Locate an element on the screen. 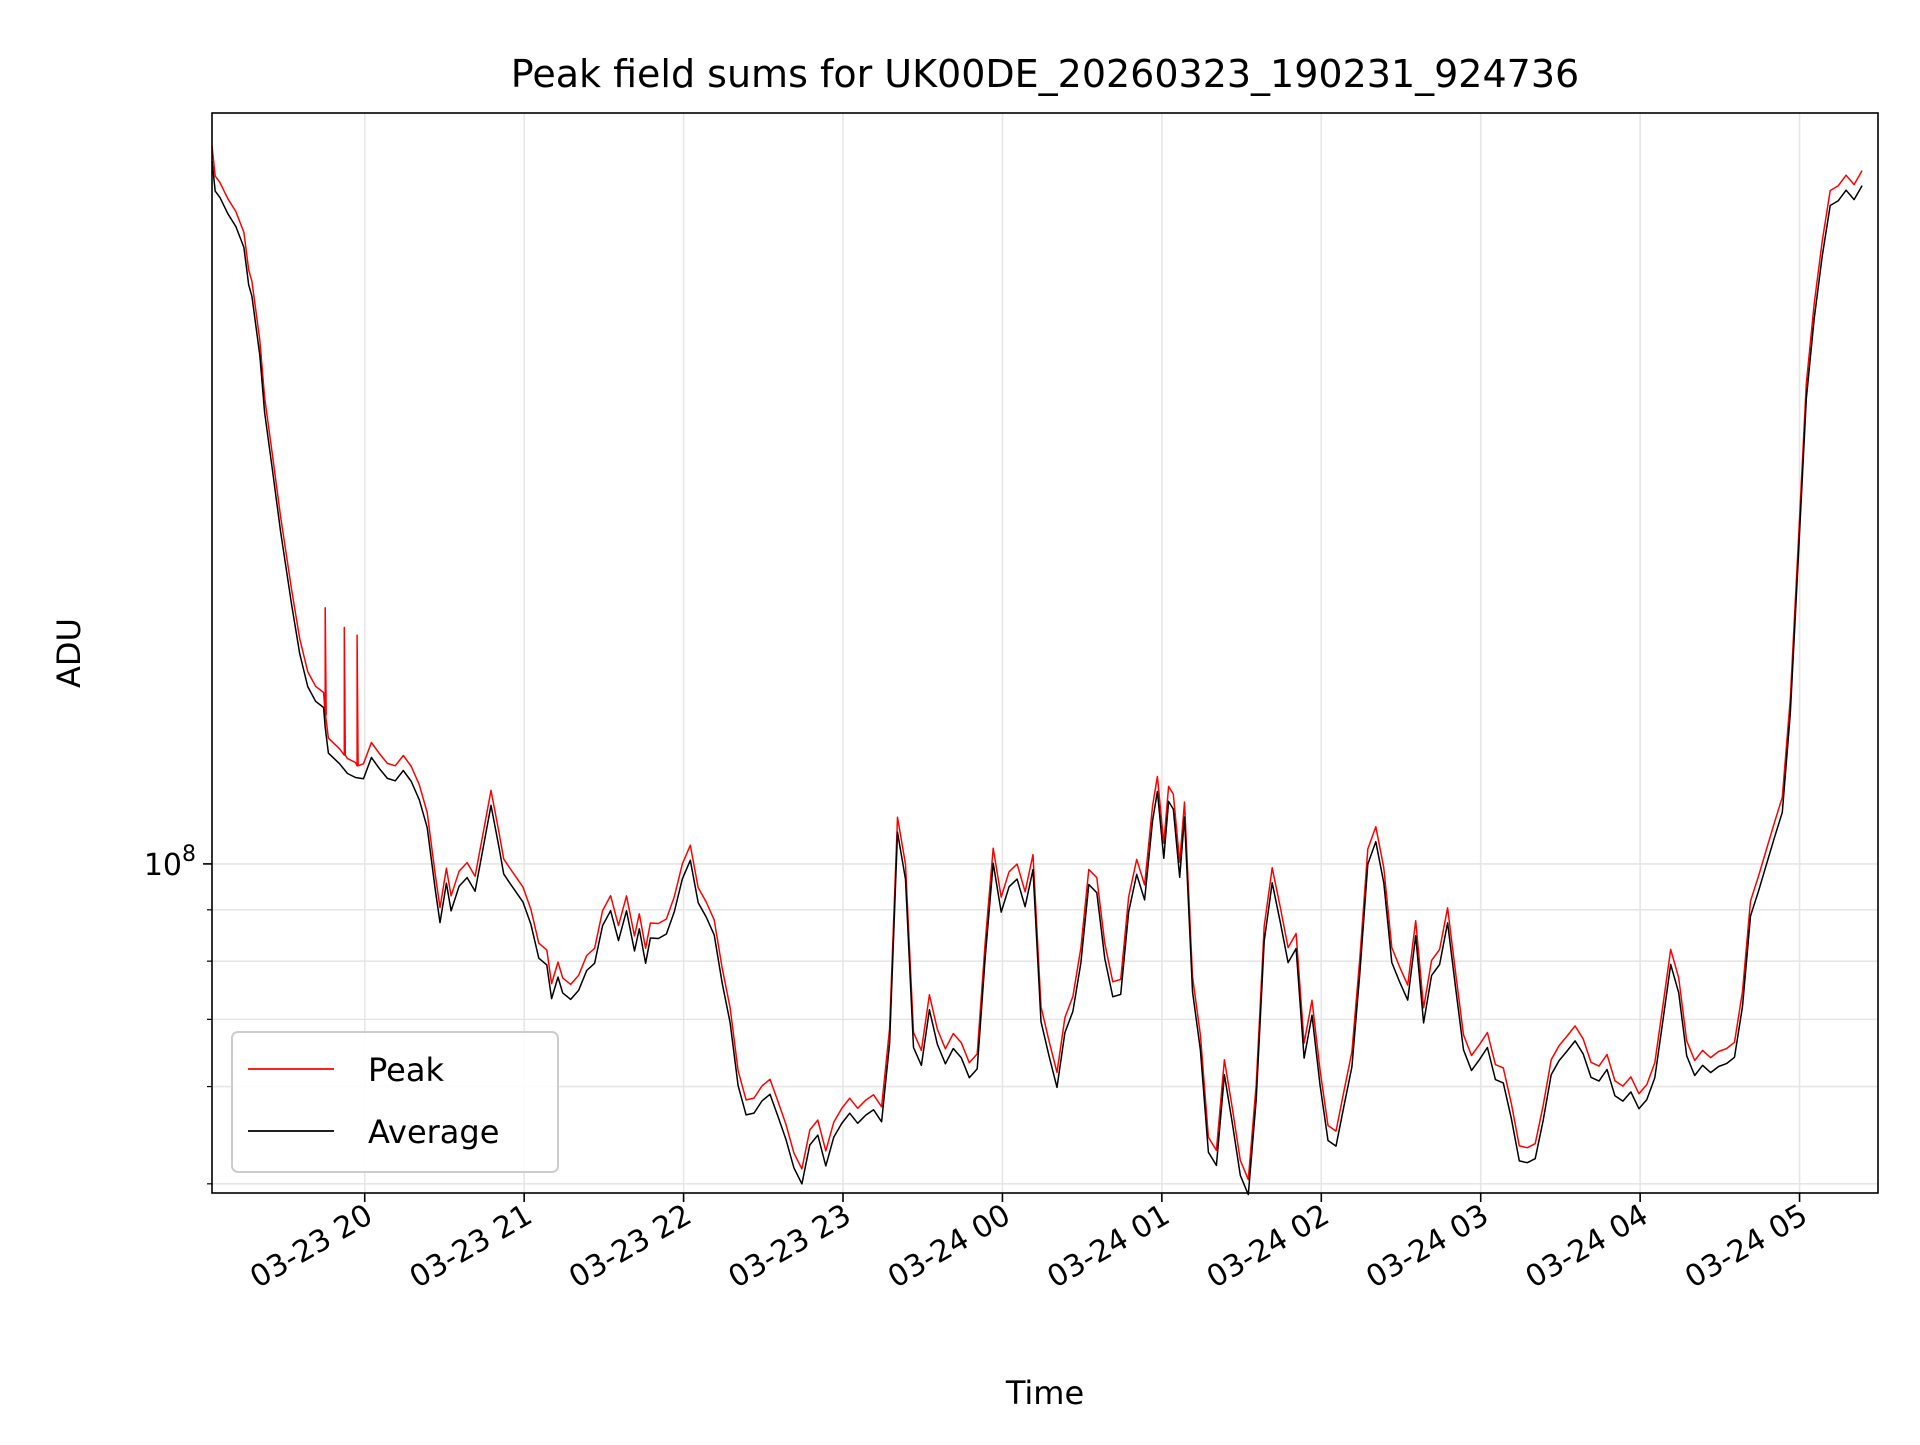 The width and height of the screenshot is (1920, 1445). legend-label-average: Average is located at coordinates (433, 1132).